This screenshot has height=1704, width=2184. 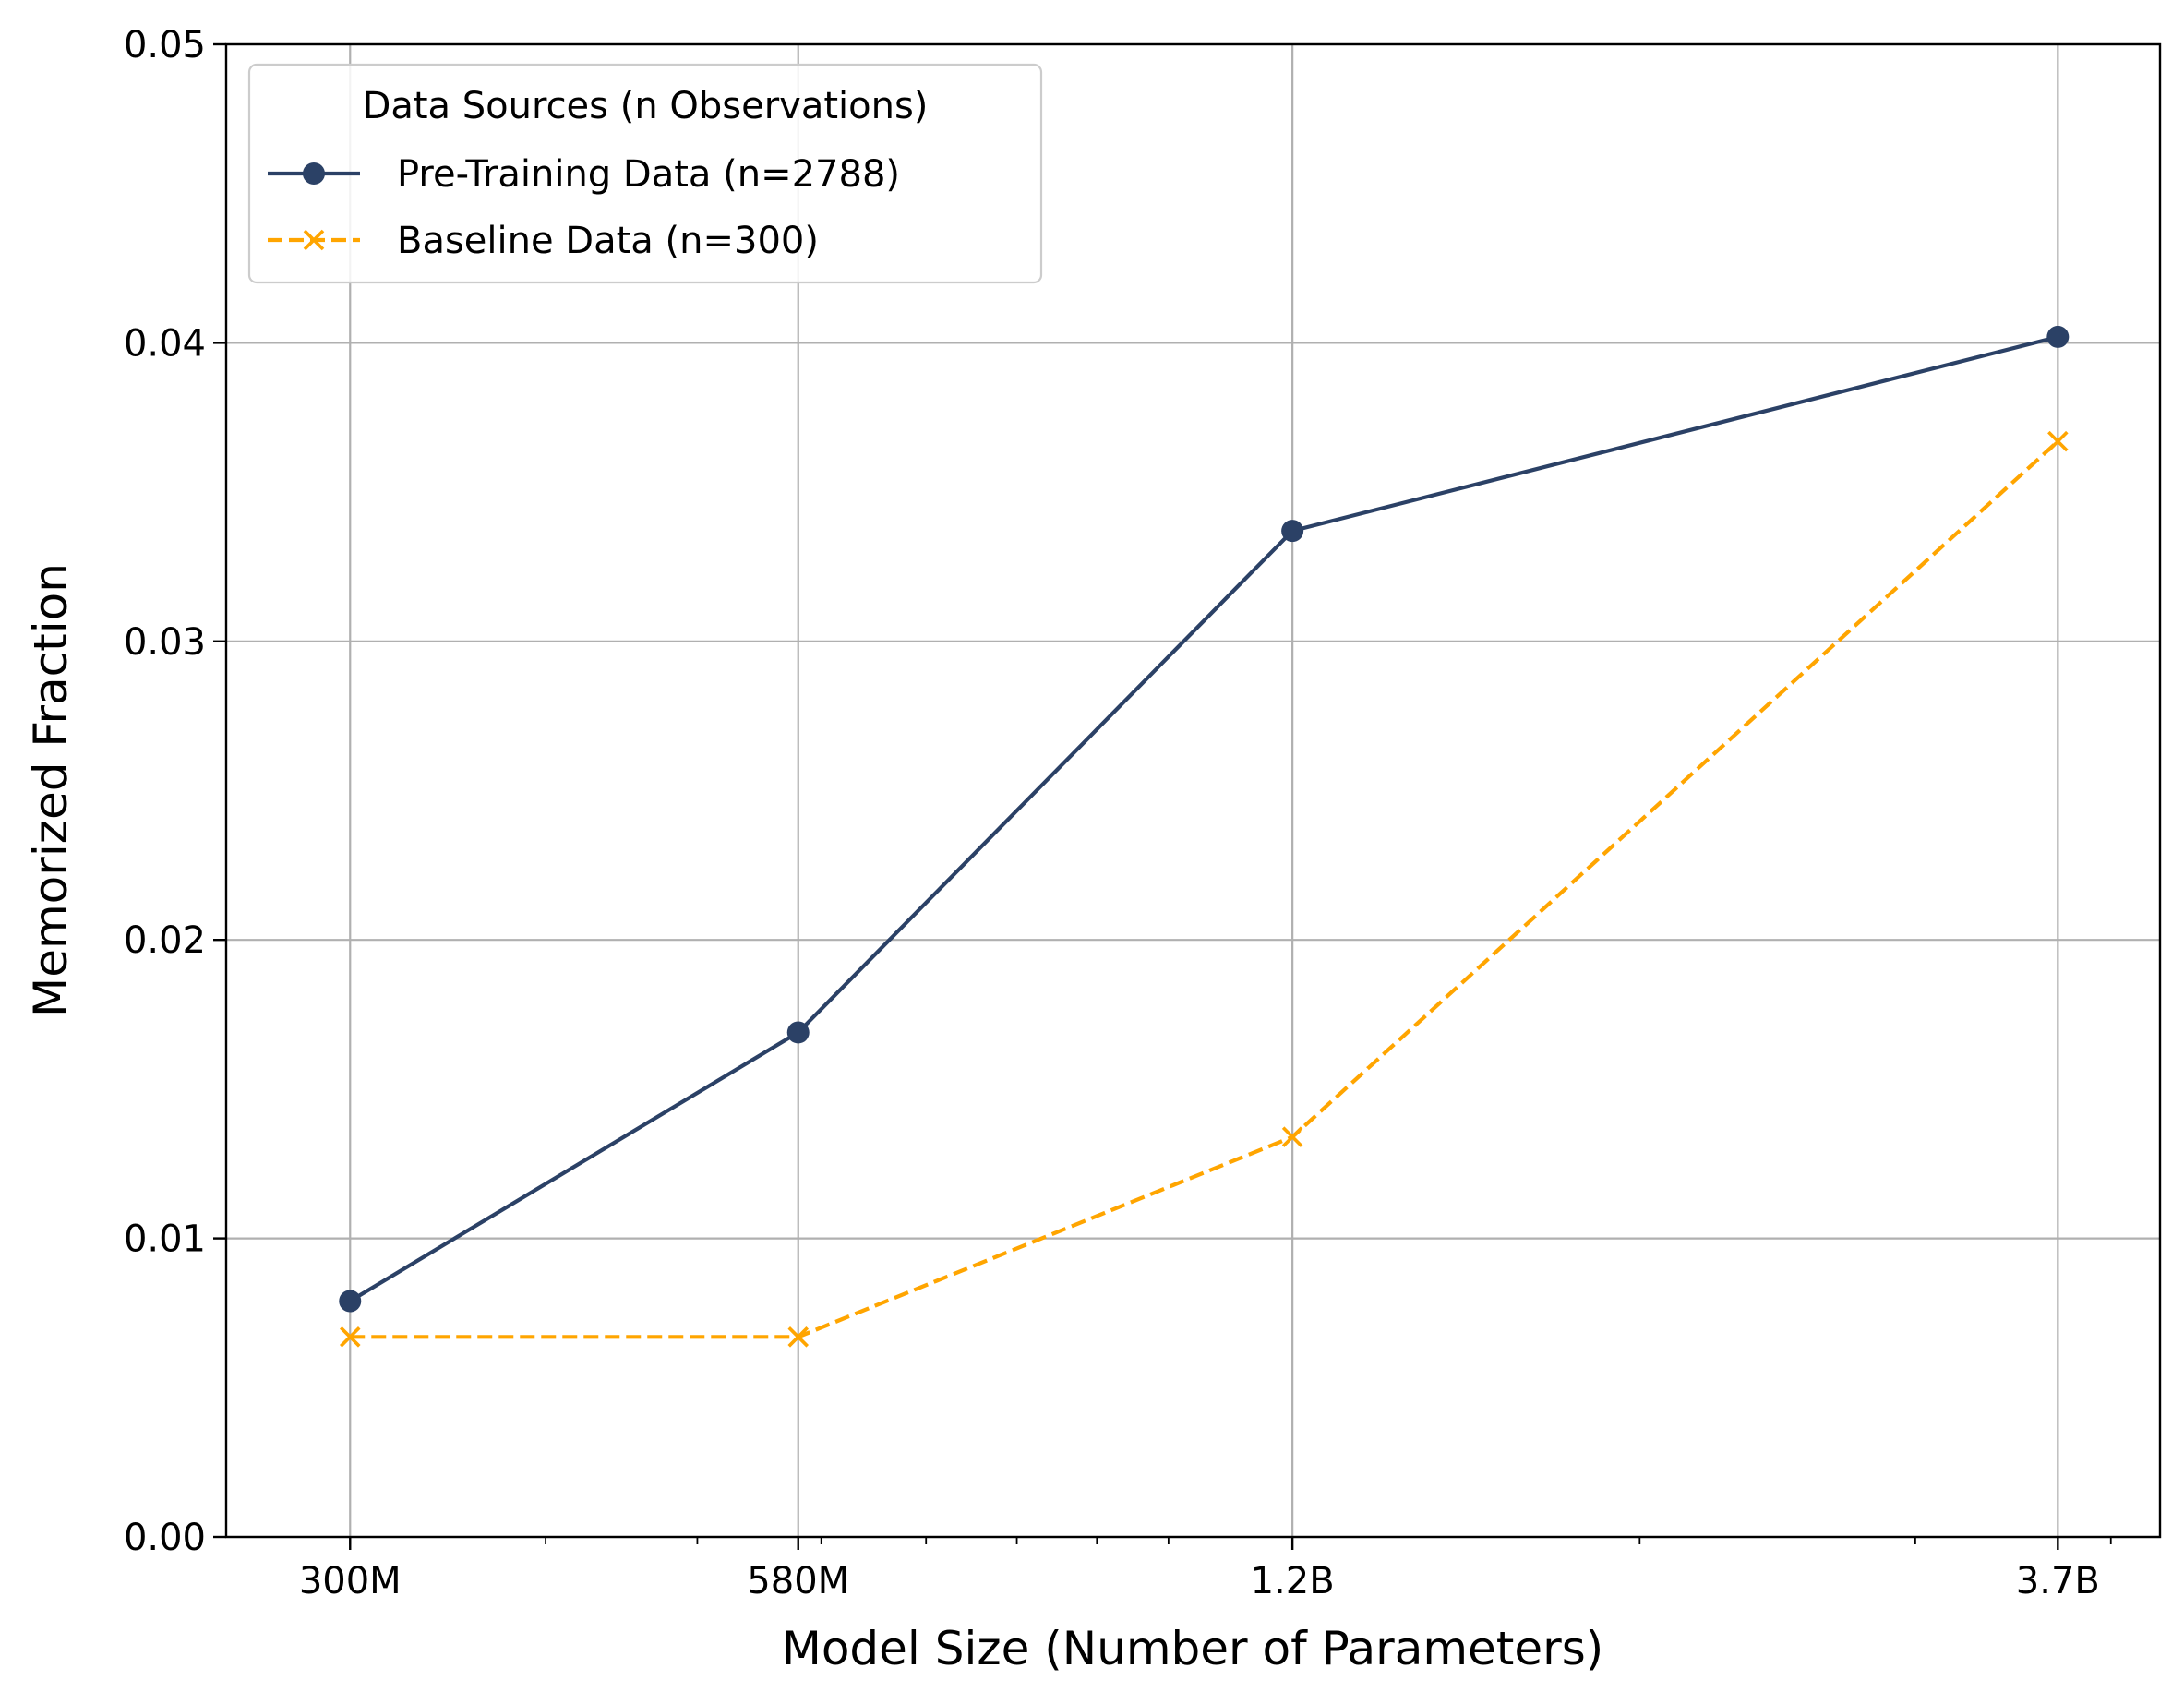 What do you see at coordinates (165, 642) in the screenshot?
I see `y-tick-label: 0.03` at bounding box center [165, 642].